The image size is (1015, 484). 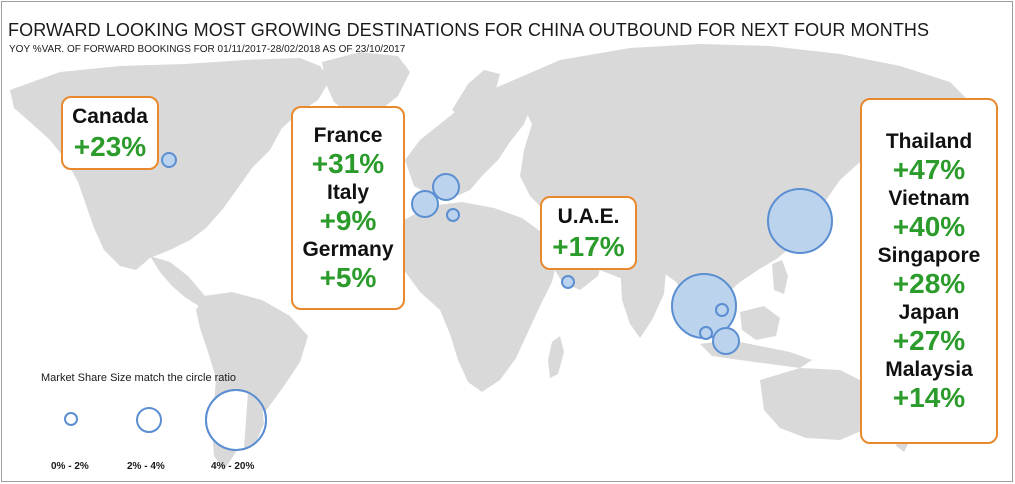 I want to click on bubble-singapore, so click(x=706, y=333).